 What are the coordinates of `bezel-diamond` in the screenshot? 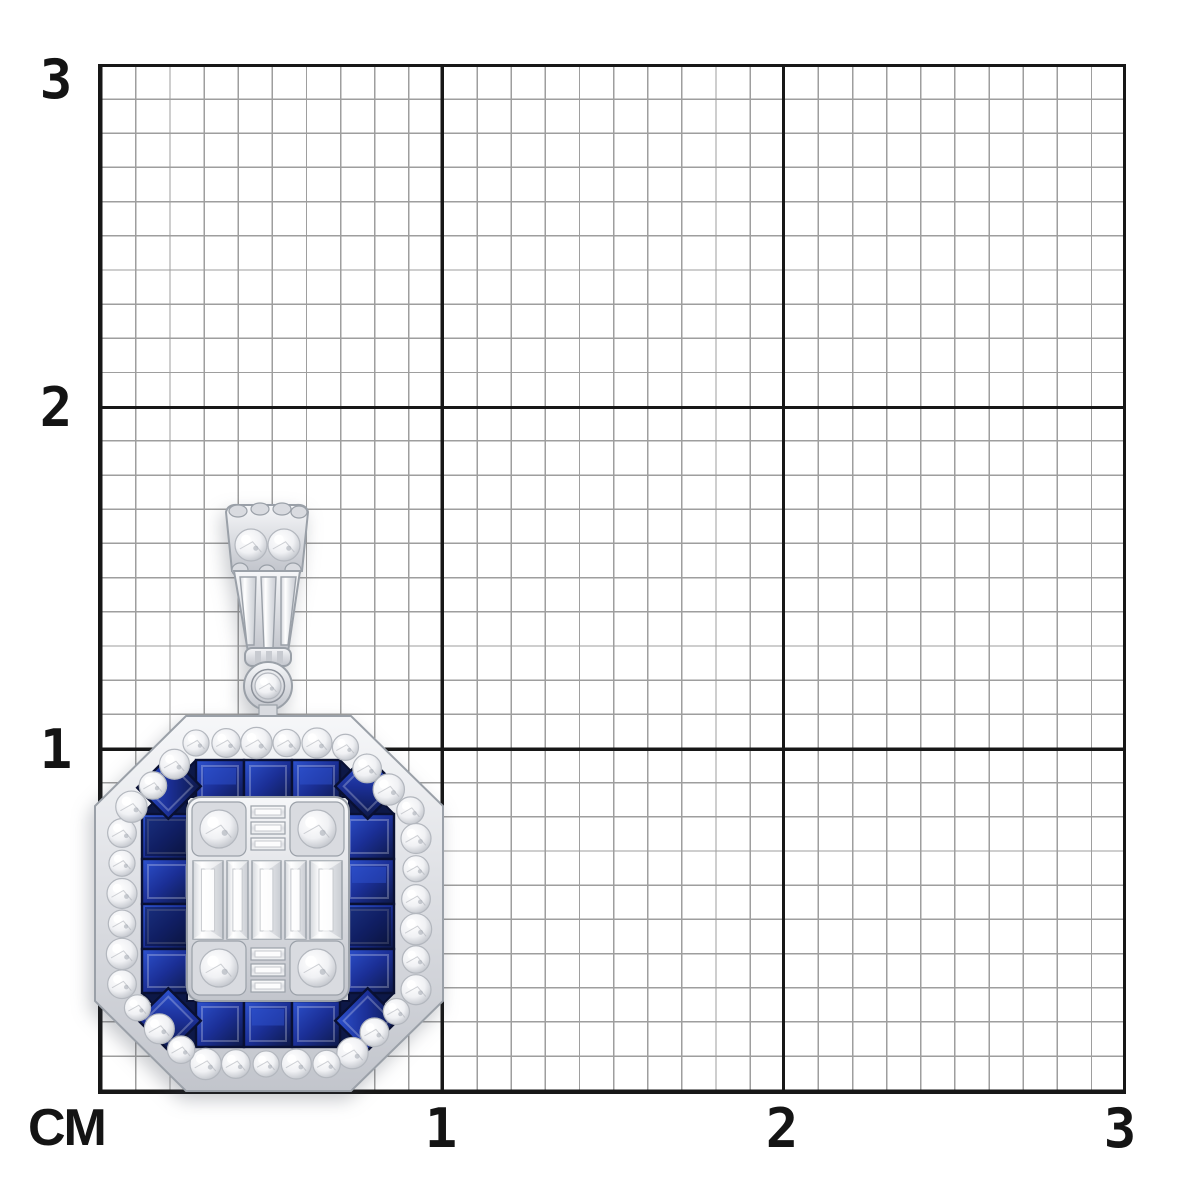 It's located at (268, 686).